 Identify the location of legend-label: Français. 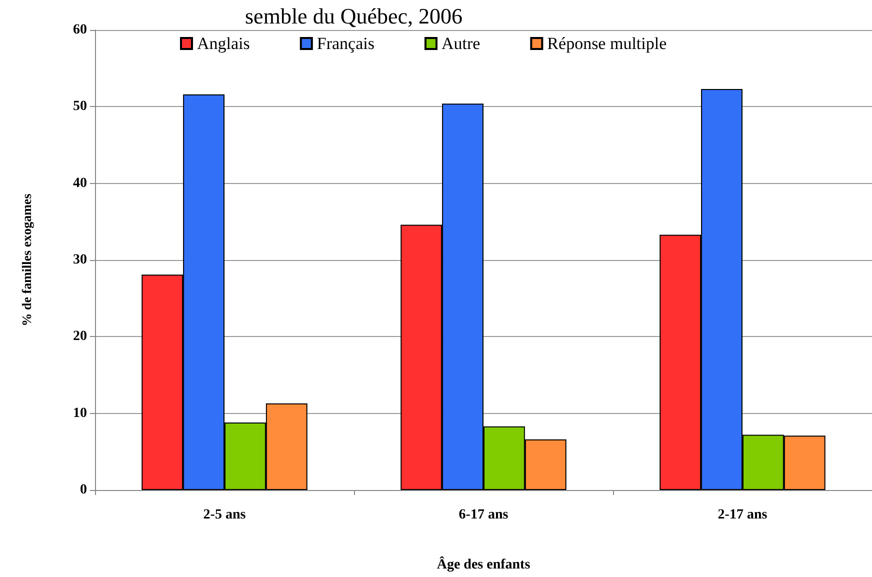
(345, 43).